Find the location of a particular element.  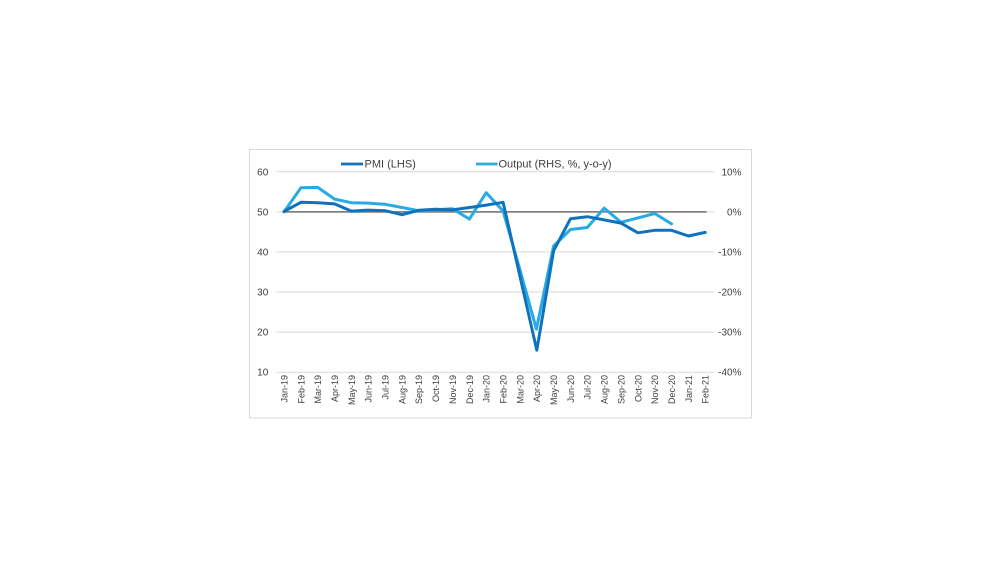

svg-text: Jan-20 is located at coordinates (487, 389).